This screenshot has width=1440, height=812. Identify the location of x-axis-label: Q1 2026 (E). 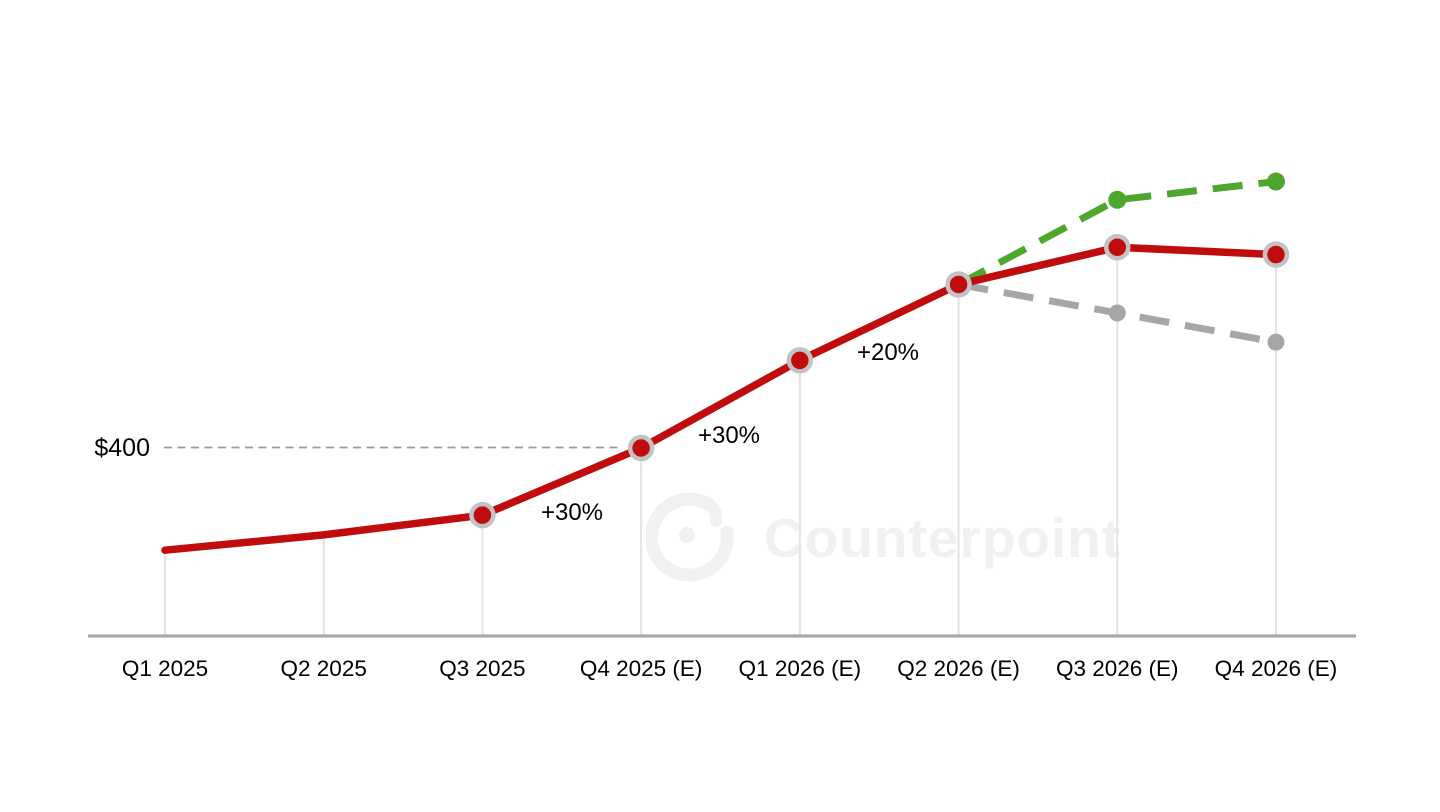
(800, 668).